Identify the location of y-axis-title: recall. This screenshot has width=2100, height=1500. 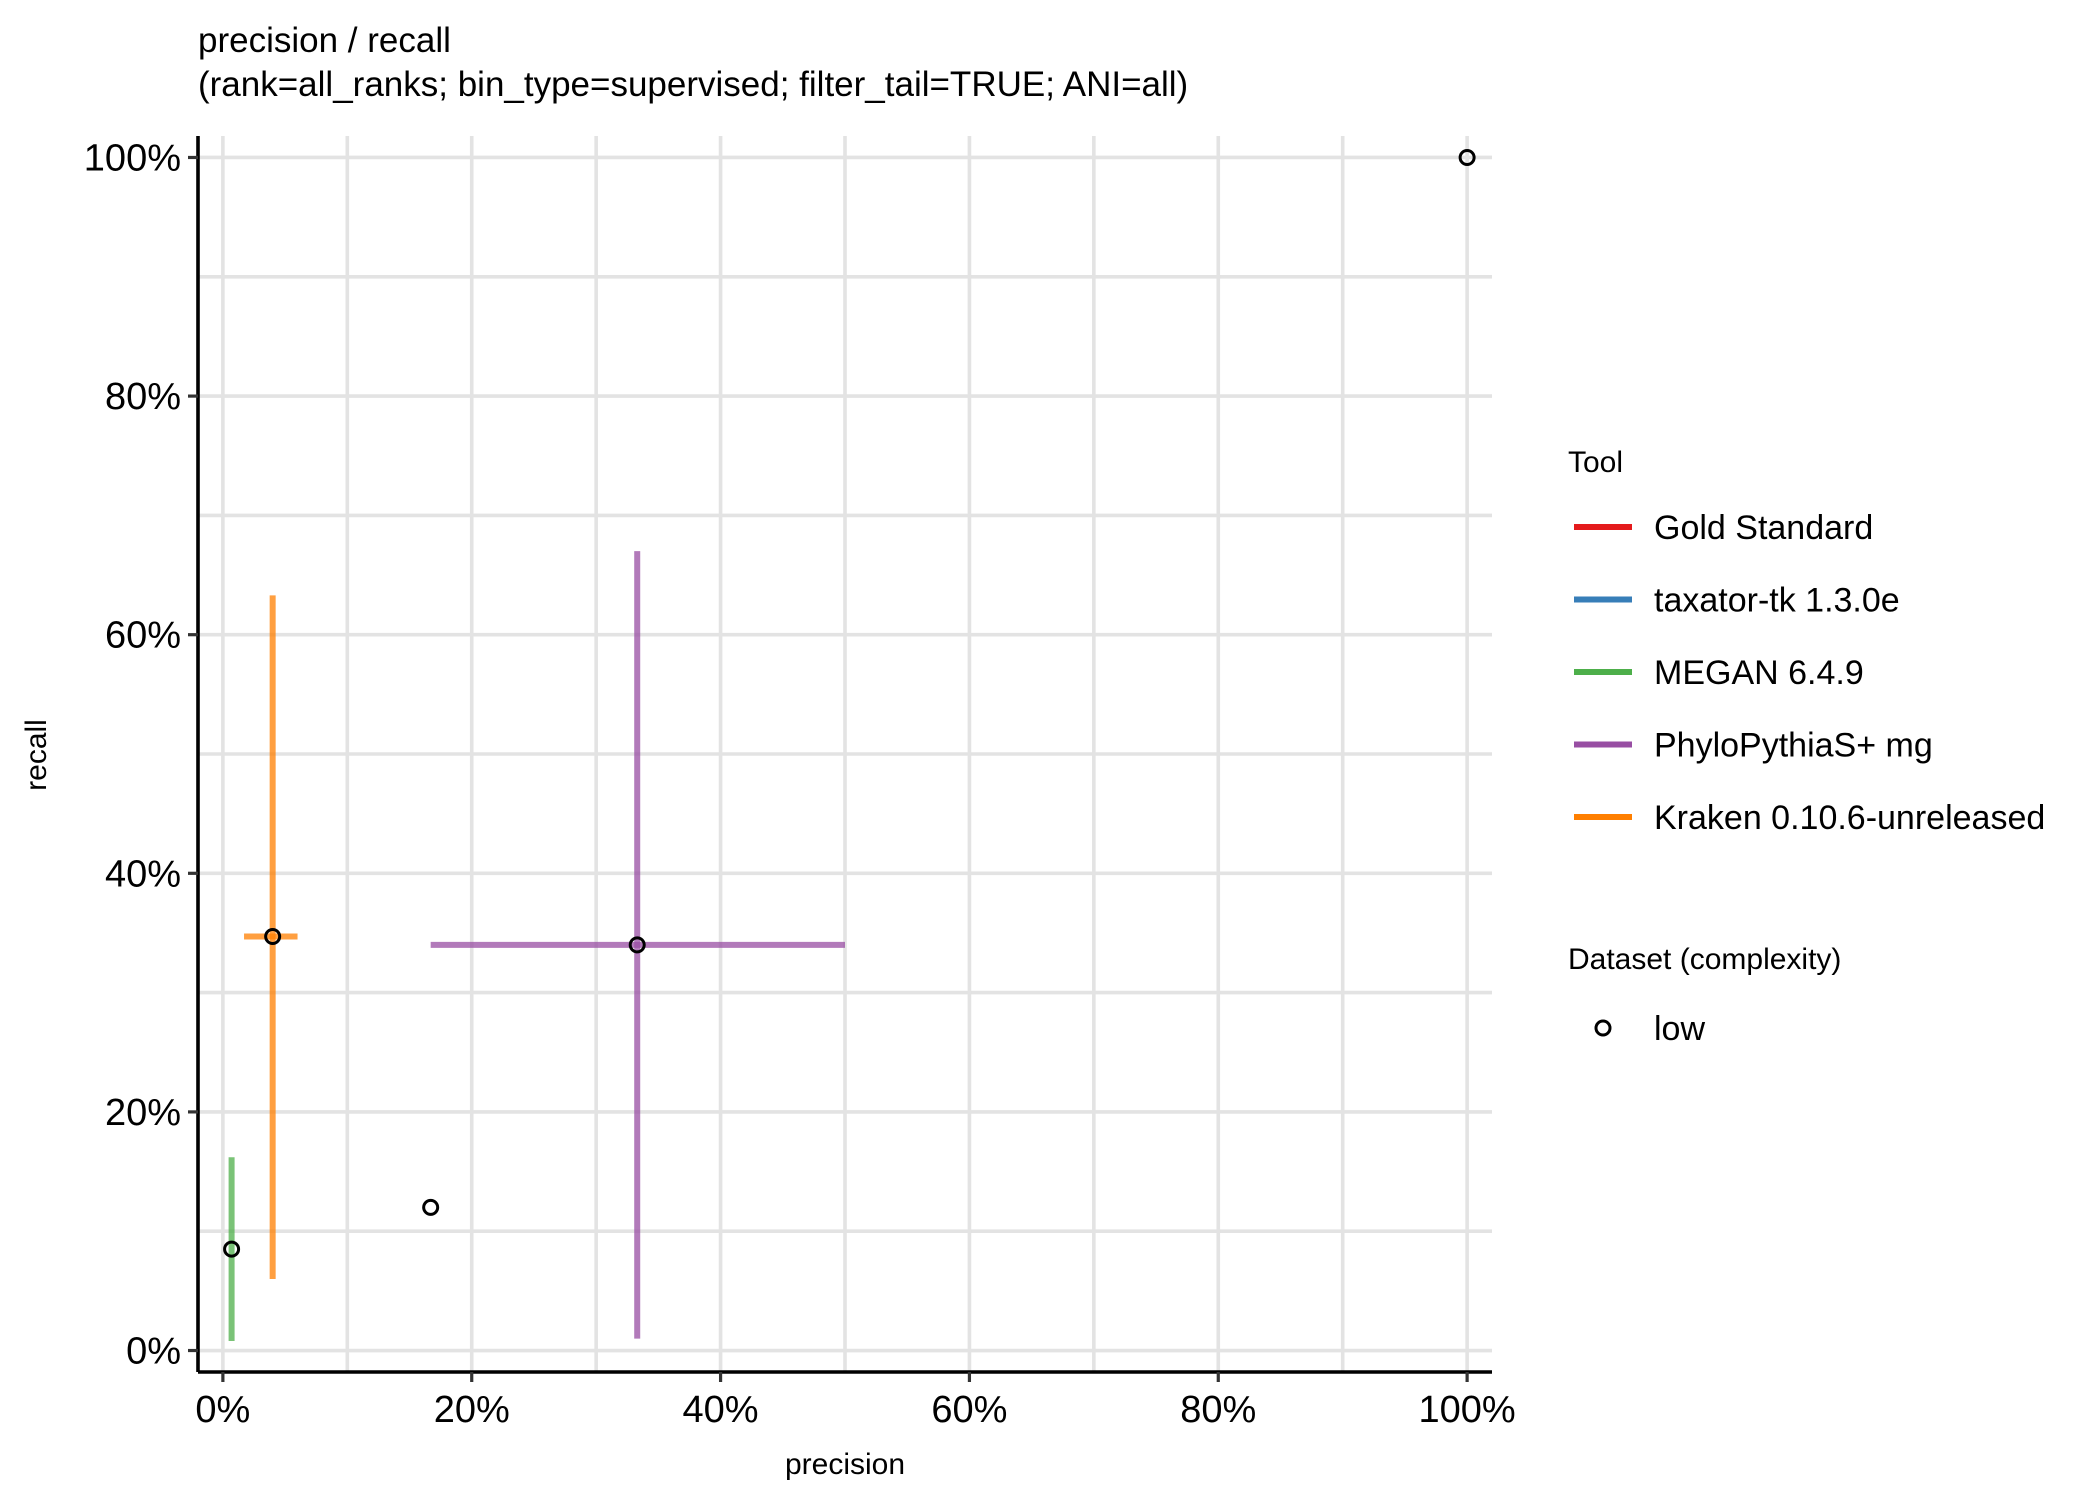
(36, 755).